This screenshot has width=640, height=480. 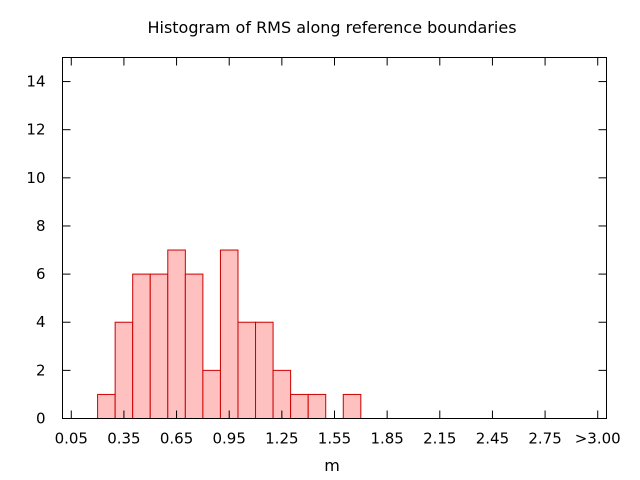 What do you see at coordinates (71, 439) in the screenshot?
I see `x-tick-label: 0.05` at bounding box center [71, 439].